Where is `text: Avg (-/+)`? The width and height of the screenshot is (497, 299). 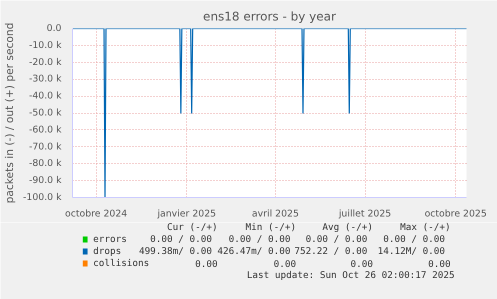
text: Avg (-/+) is located at coordinates (347, 227).